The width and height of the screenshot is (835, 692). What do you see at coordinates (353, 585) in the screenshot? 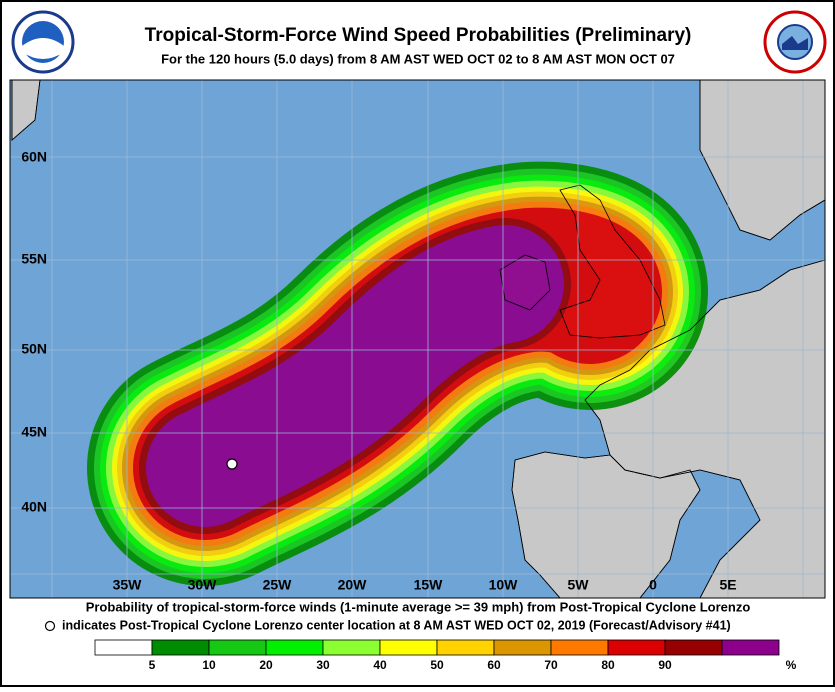
I see `lon-label: 20W` at bounding box center [353, 585].